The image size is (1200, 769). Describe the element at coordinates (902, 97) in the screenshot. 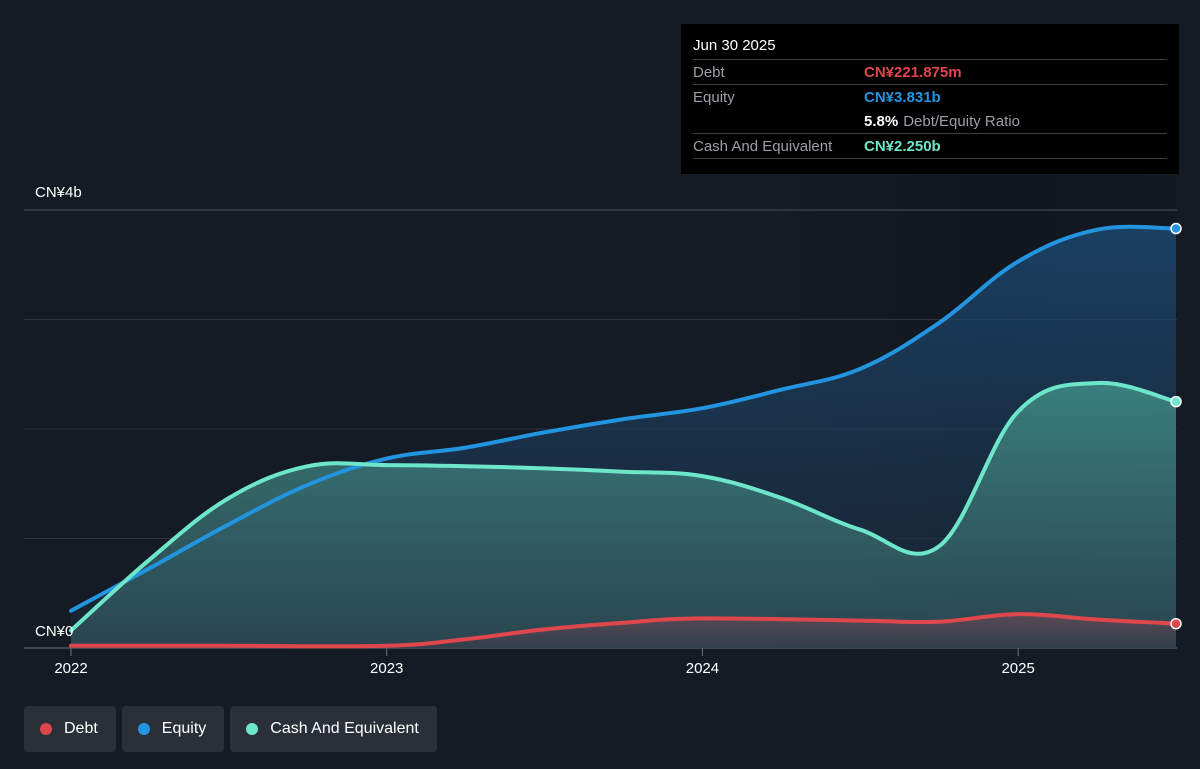

I see `tooltip-equity-value: CN¥3.831b` at that location.